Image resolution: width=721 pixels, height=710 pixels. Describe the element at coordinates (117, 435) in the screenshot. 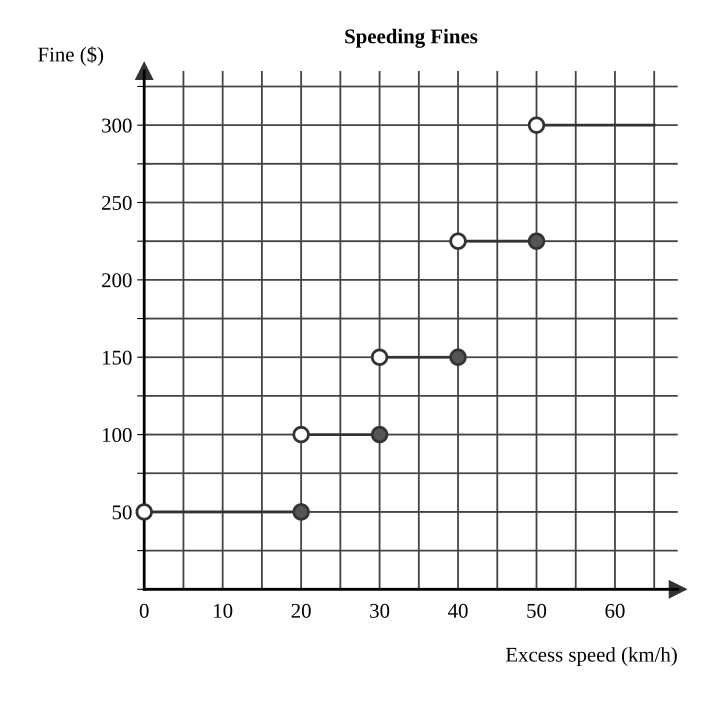

I see `y-tick-label: 100` at that location.